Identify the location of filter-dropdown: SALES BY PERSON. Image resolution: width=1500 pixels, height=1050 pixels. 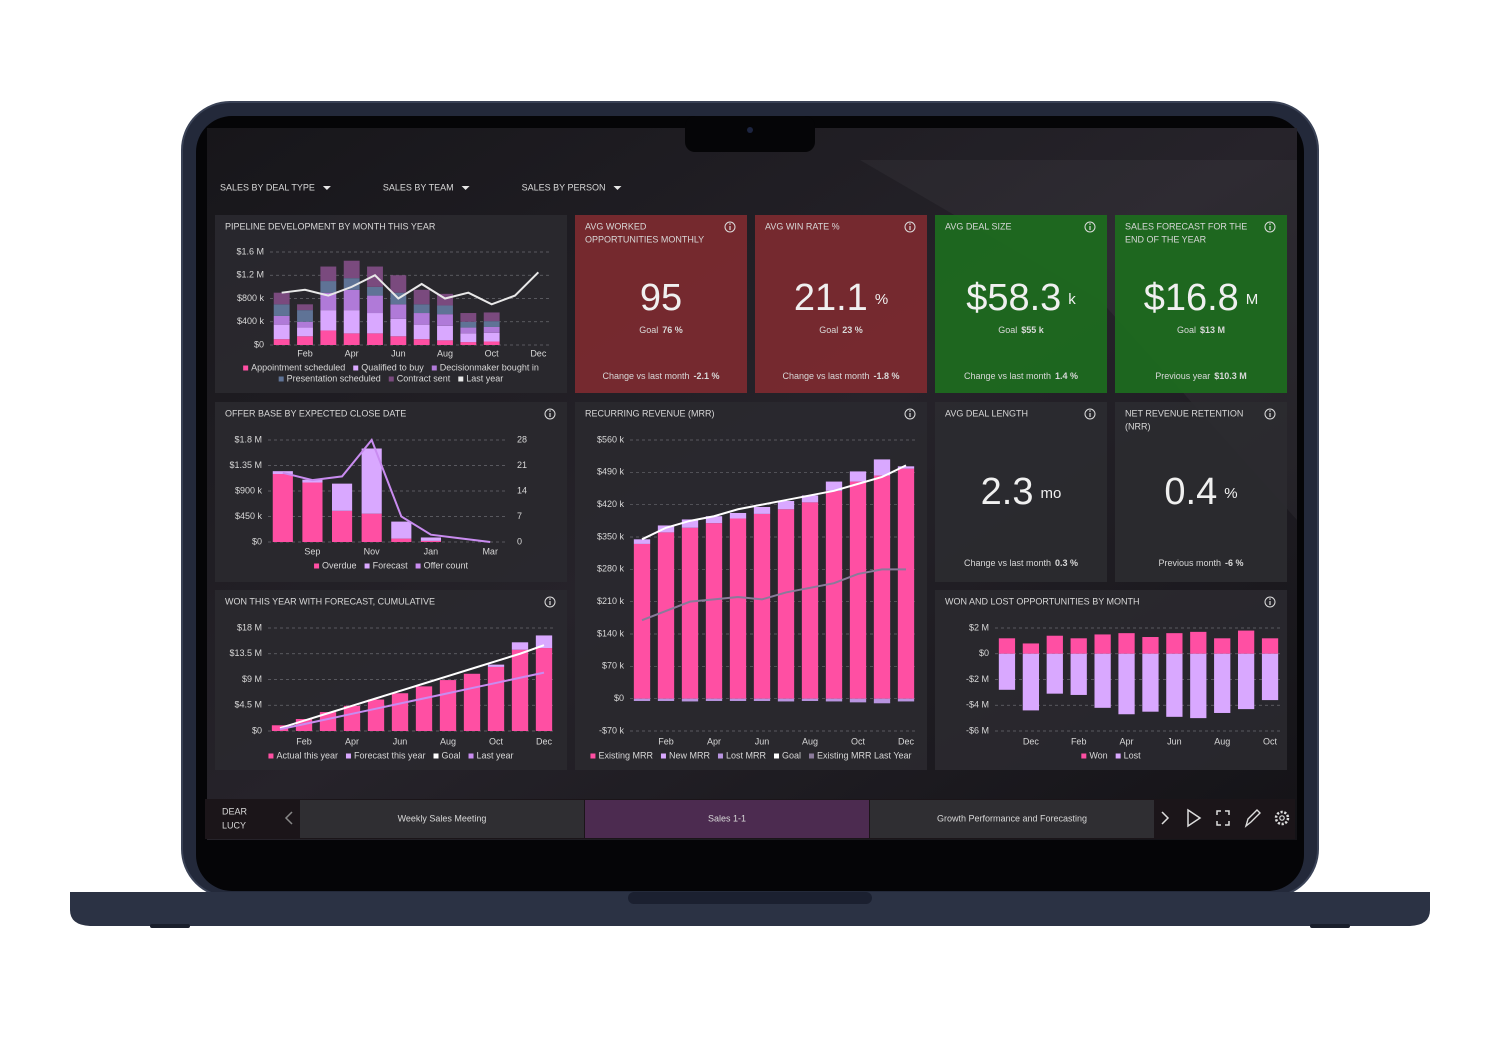
(564, 187).